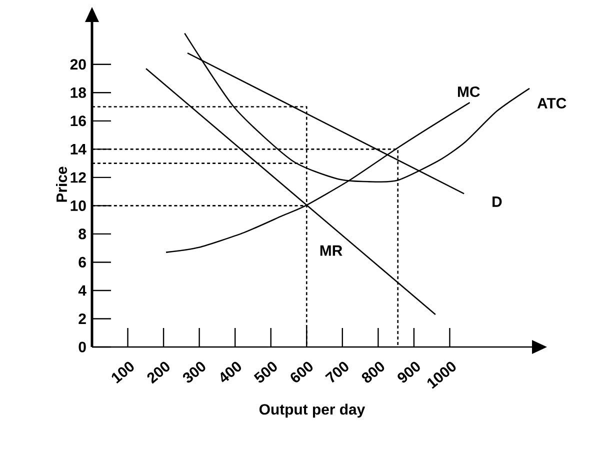  What do you see at coordinates (373, 372) in the screenshot?
I see `x-tick-label: 800` at bounding box center [373, 372].